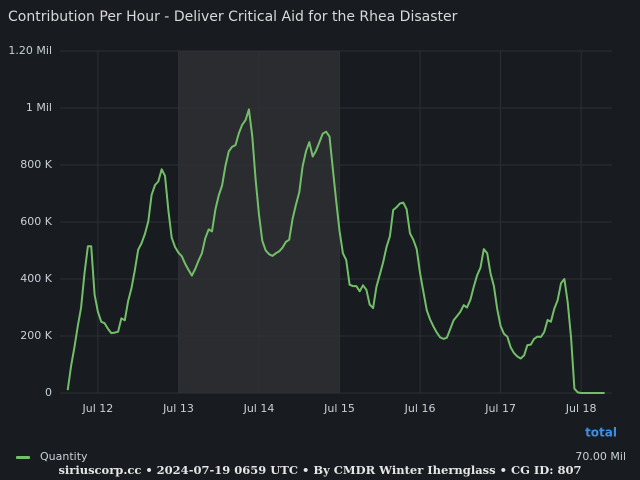 Image resolution: width=640 pixels, height=480 pixels. I want to click on y-tick-label: 200 K, so click(36, 335).